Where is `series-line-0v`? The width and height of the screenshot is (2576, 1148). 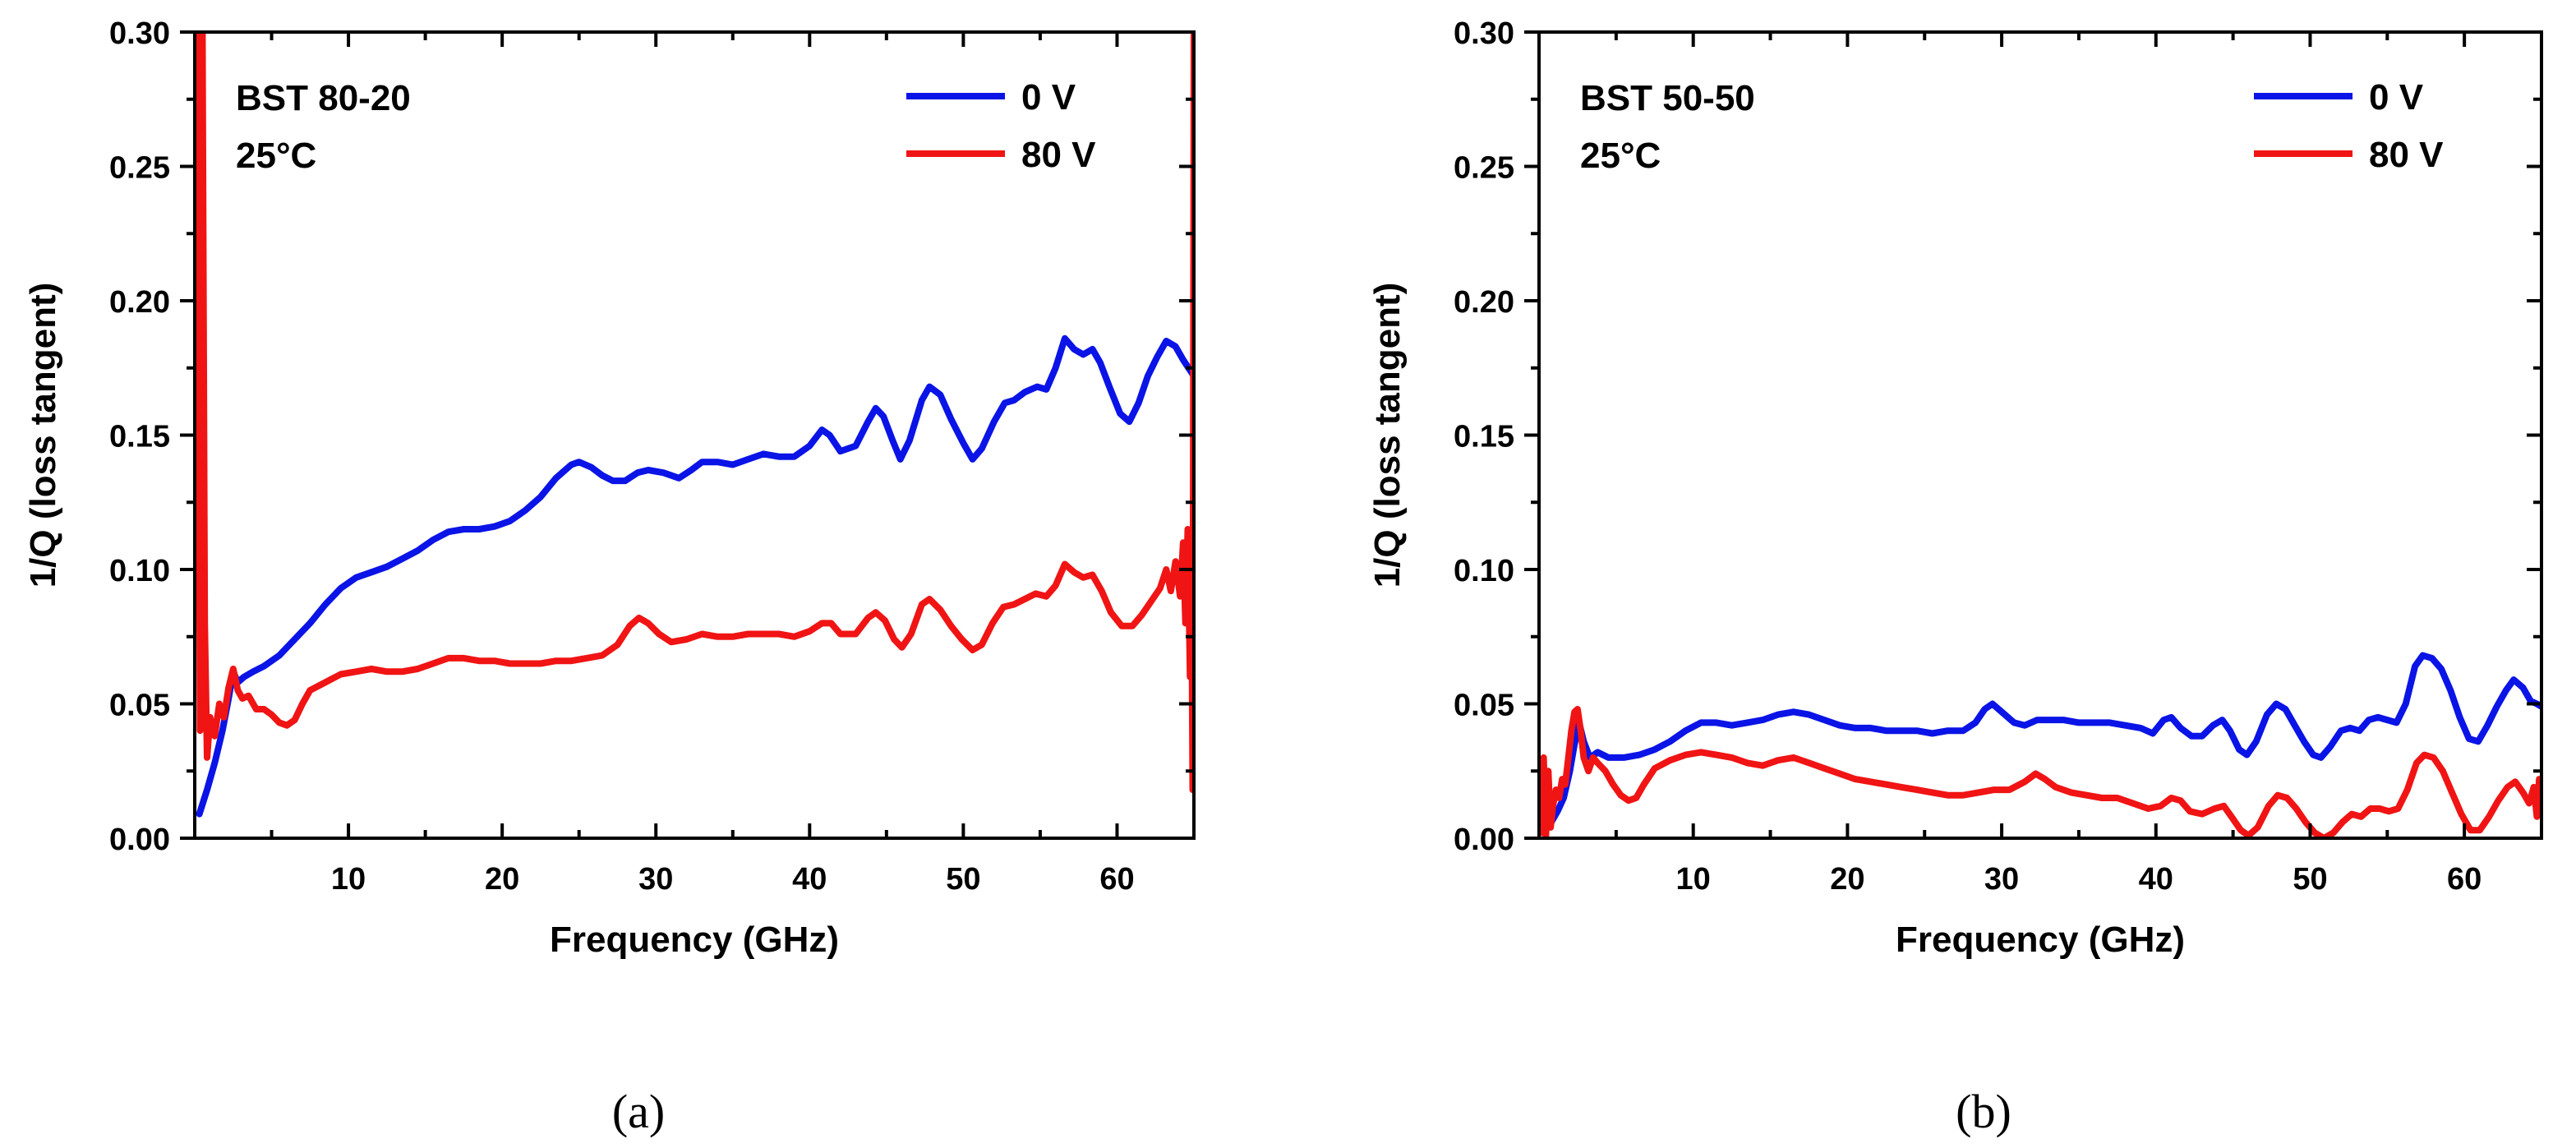 series-line-0v is located at coordinates (2044, 739).